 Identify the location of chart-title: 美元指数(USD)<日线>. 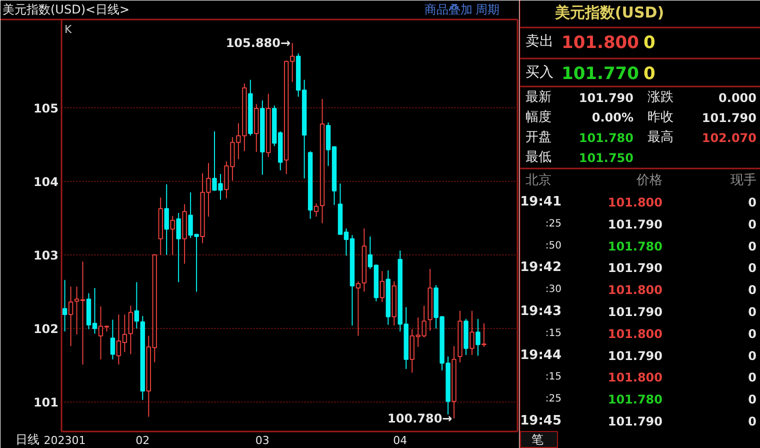
(66, 9).